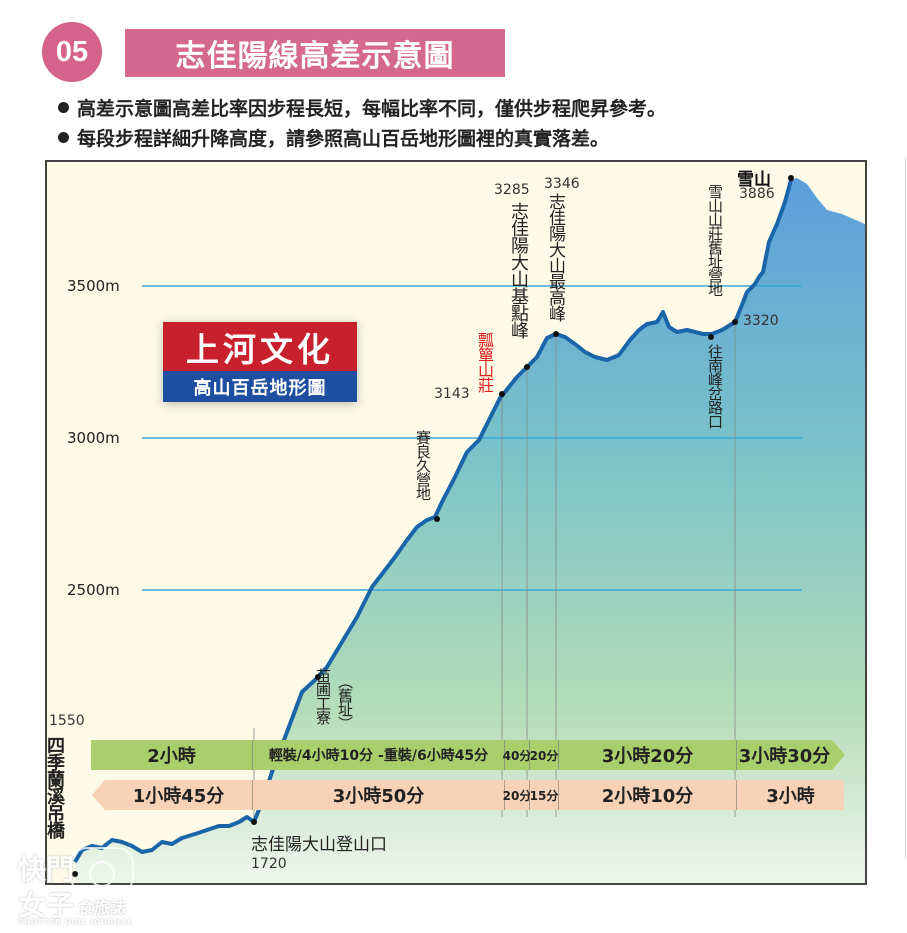 The height and width of the screenshot is (933, 907). What do you see at coordinates (791, 178) in the screenshot?
I see `waypoint-summit` at bounding box center [791, 178].